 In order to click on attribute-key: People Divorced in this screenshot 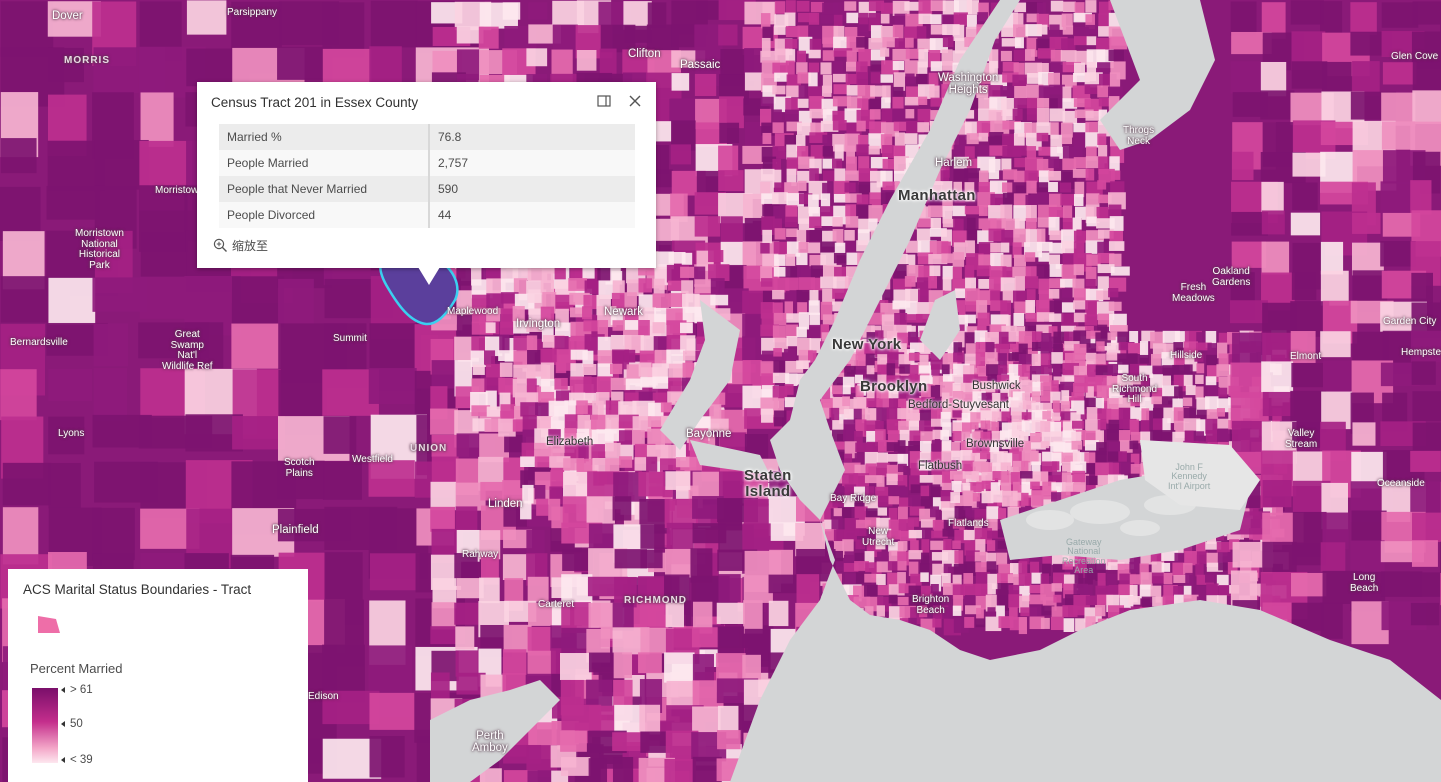, I will do `click(324, 215)`.